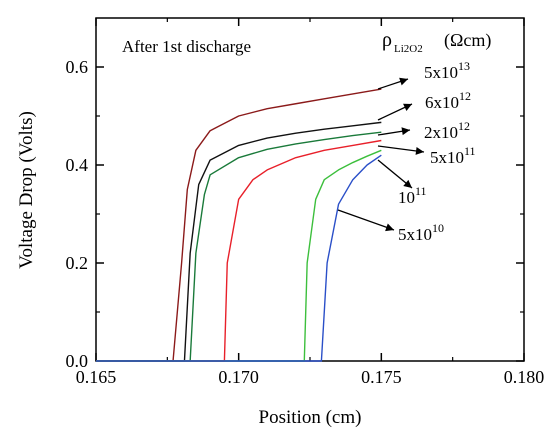 The image size is (550, 439). Describe the element at coordinates (381, 154) in the screenshot. I see `label-arrows` at that location.